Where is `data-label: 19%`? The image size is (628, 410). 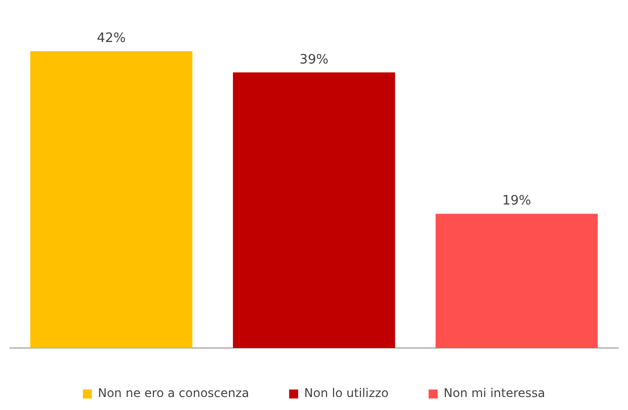 data-label: 19% is located at coordinates (517, 201).